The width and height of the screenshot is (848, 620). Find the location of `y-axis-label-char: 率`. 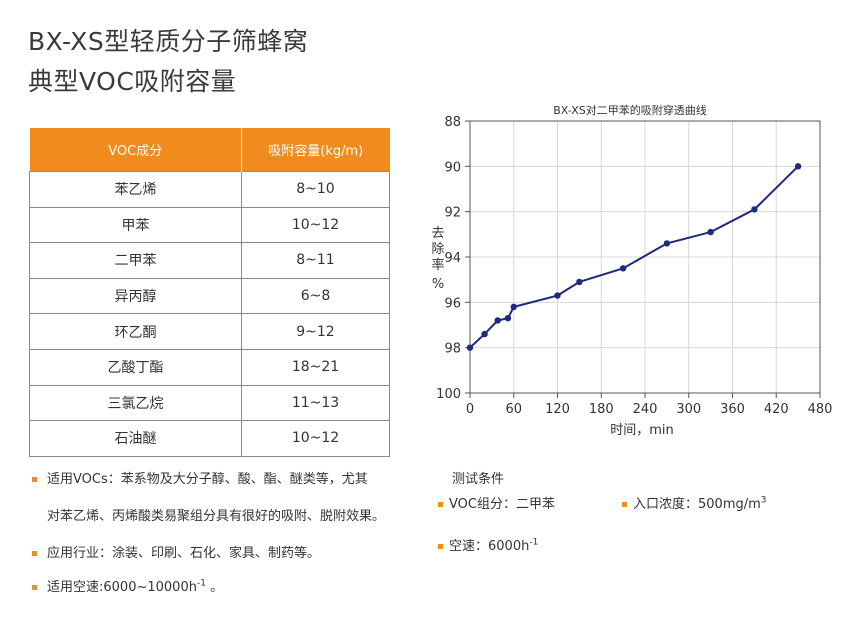

y-axis-label-char: 率 is located at coordinates (437, 265).